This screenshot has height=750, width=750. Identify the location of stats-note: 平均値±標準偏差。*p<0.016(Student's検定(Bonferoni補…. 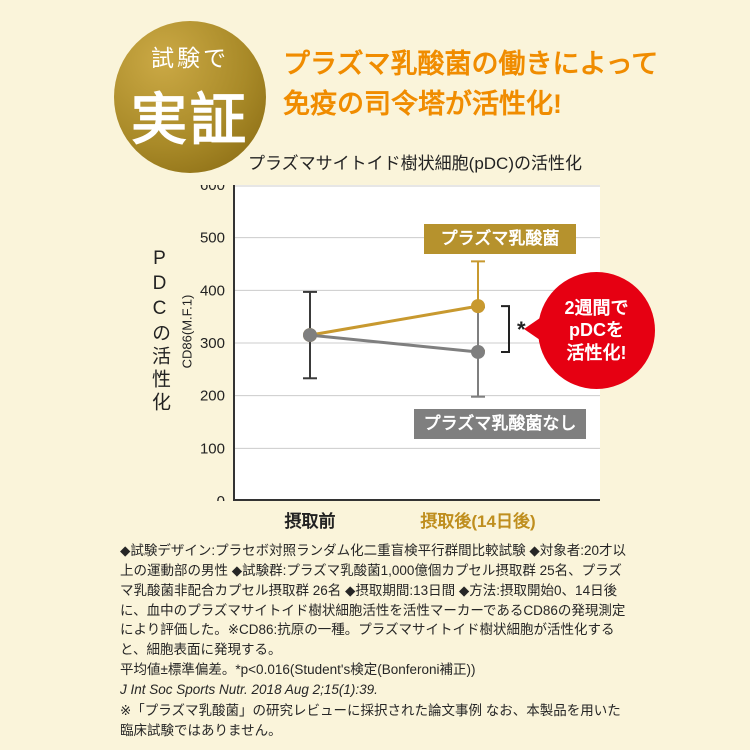
(298, 669).